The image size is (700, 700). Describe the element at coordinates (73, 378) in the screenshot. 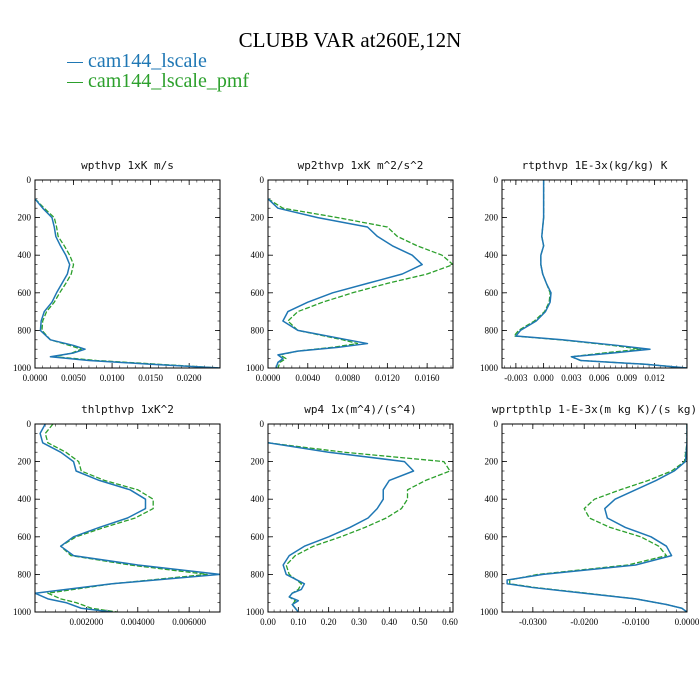

I see `x-tick-label: 0.0050` at that location.